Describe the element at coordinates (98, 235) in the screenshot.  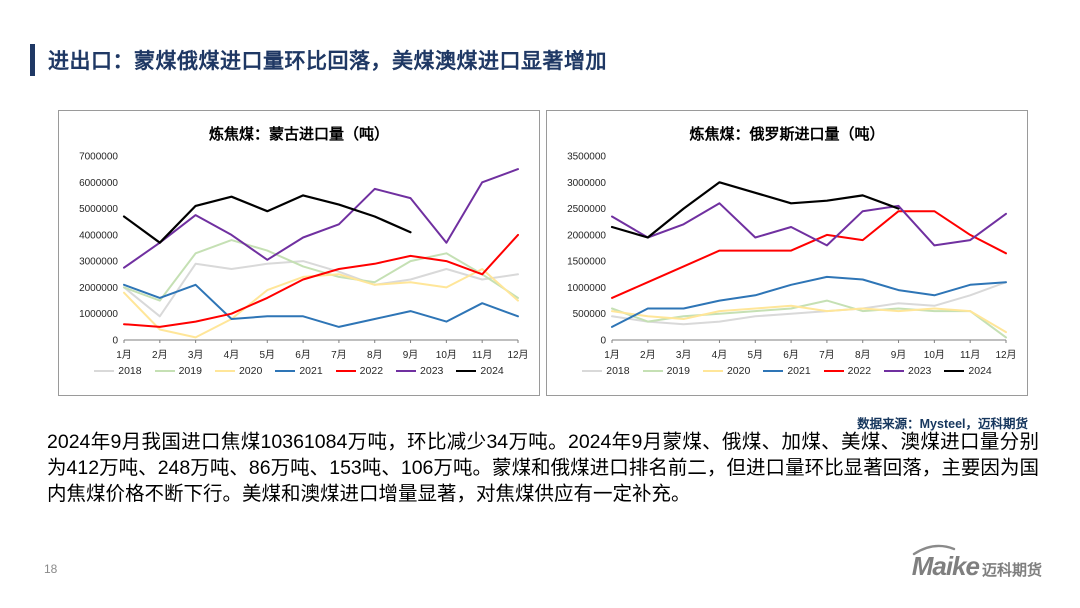
I see `svg-text: 4000000` at that location.